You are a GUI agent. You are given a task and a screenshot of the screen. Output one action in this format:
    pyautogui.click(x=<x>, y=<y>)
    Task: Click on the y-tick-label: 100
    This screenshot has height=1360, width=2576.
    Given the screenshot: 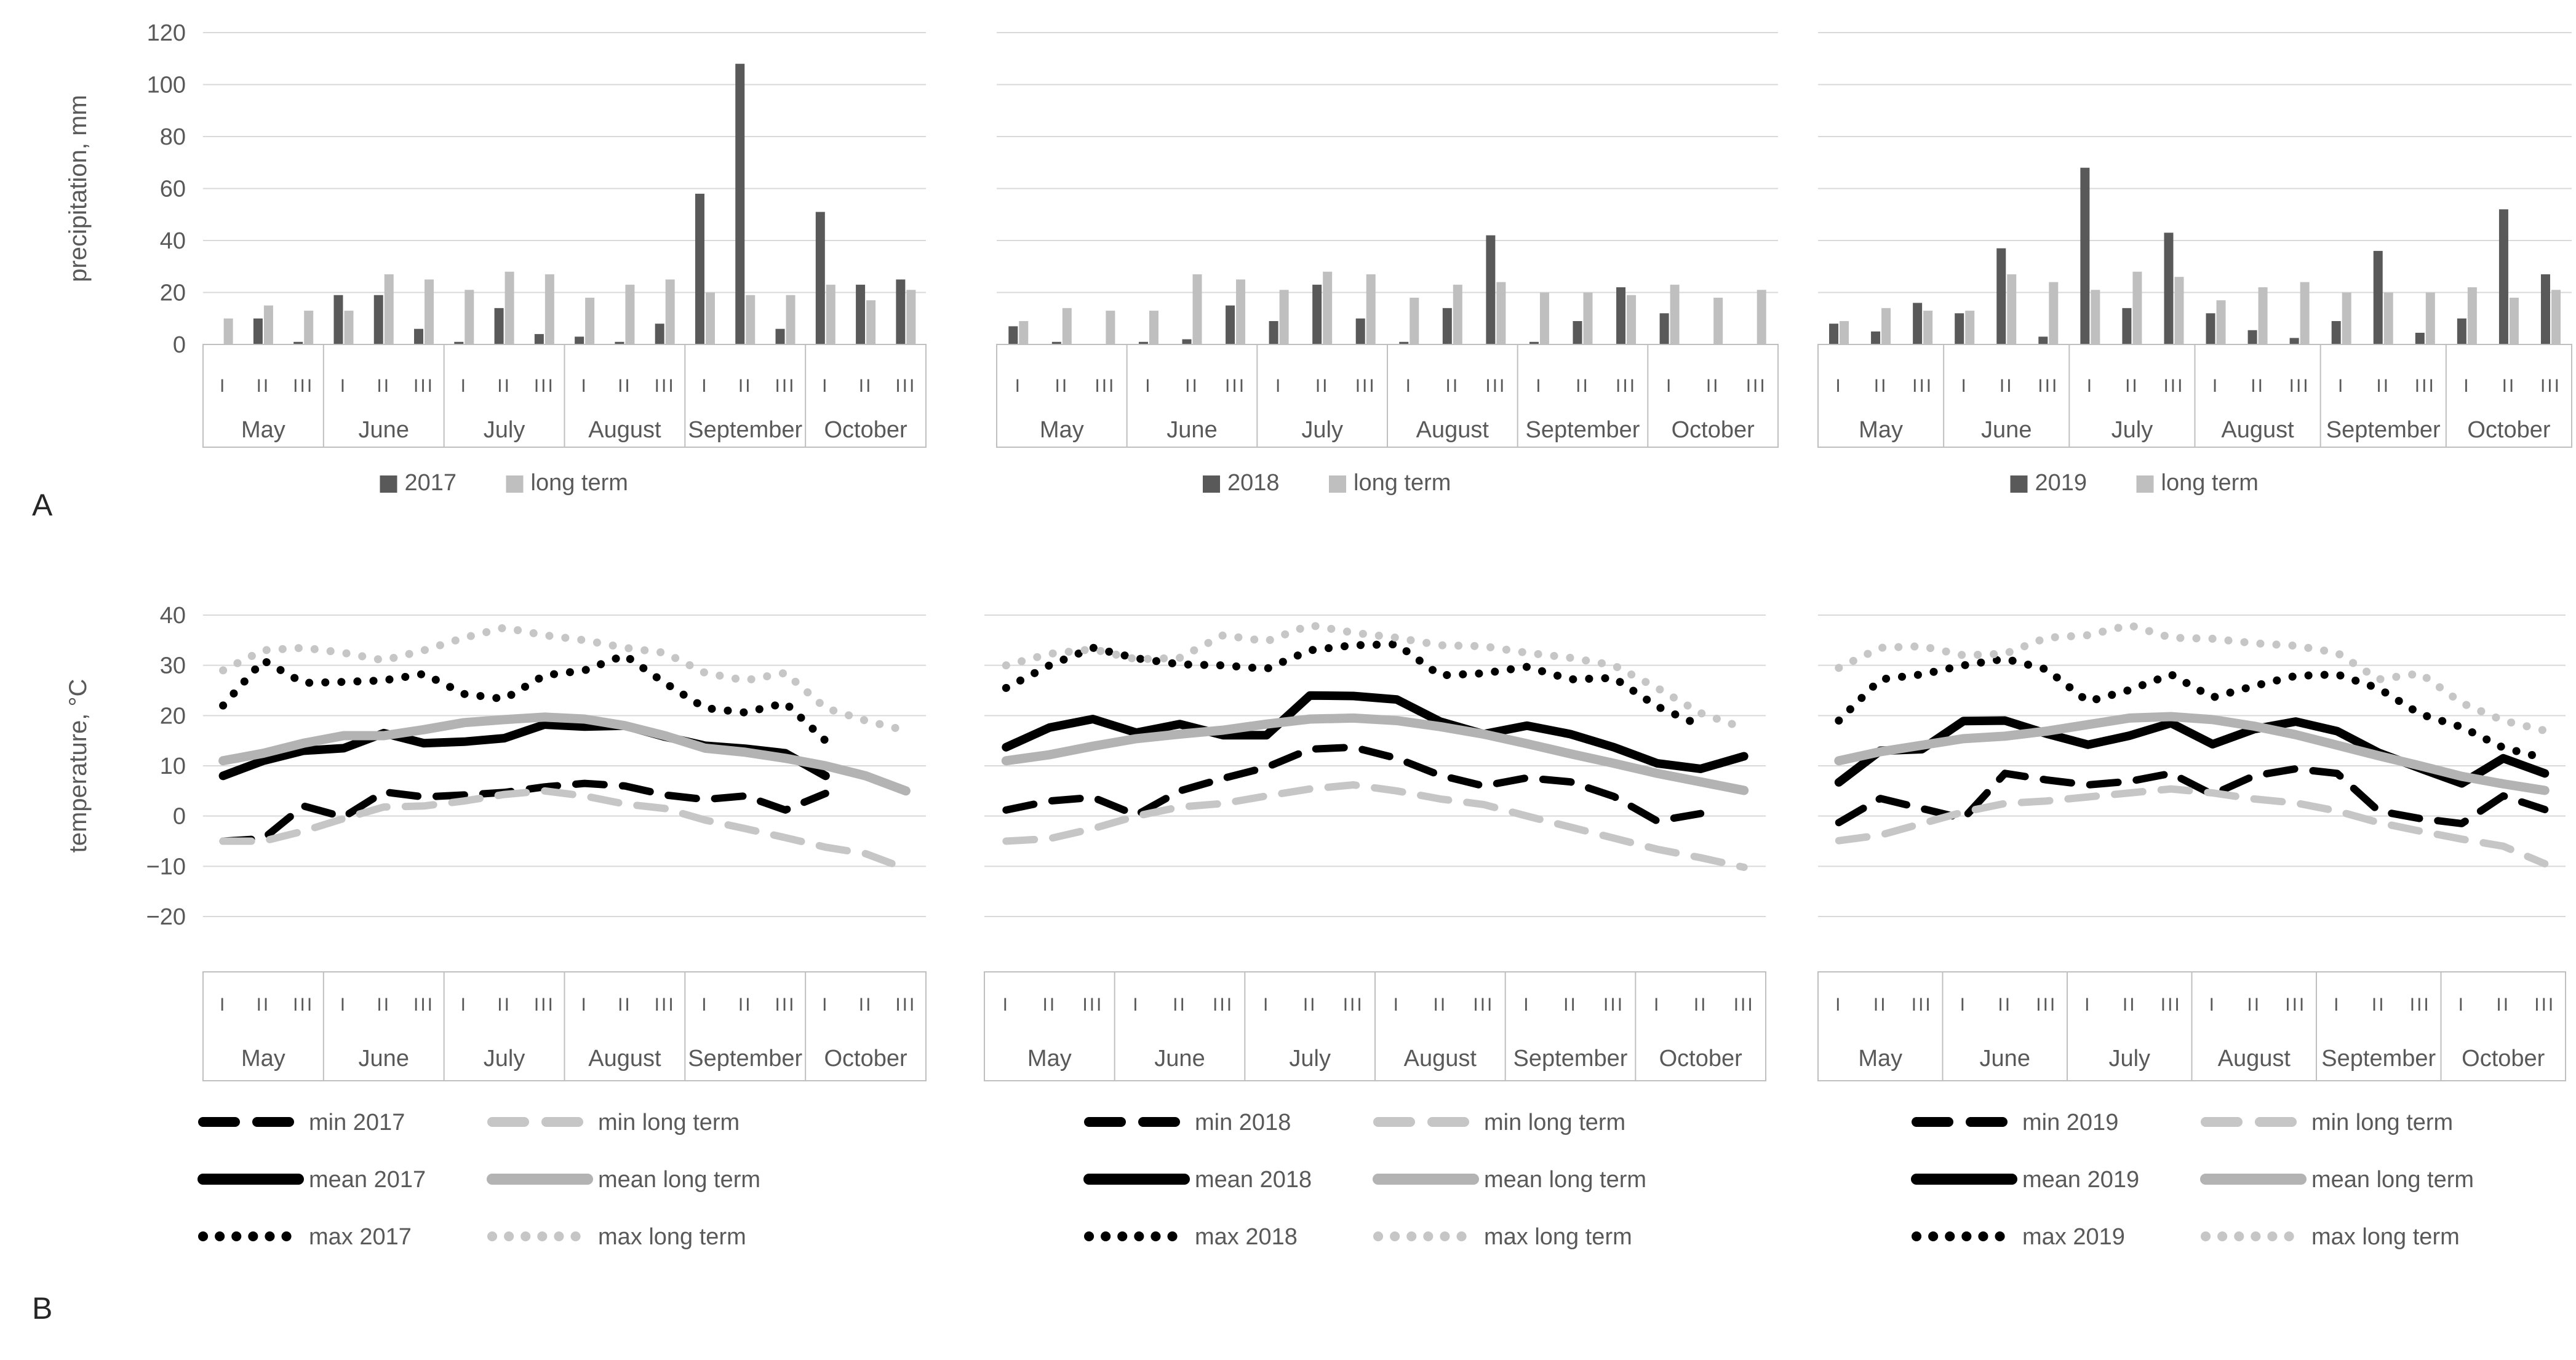 What is the action you would take?
    pyautogui.click(x=167, y=85)
    